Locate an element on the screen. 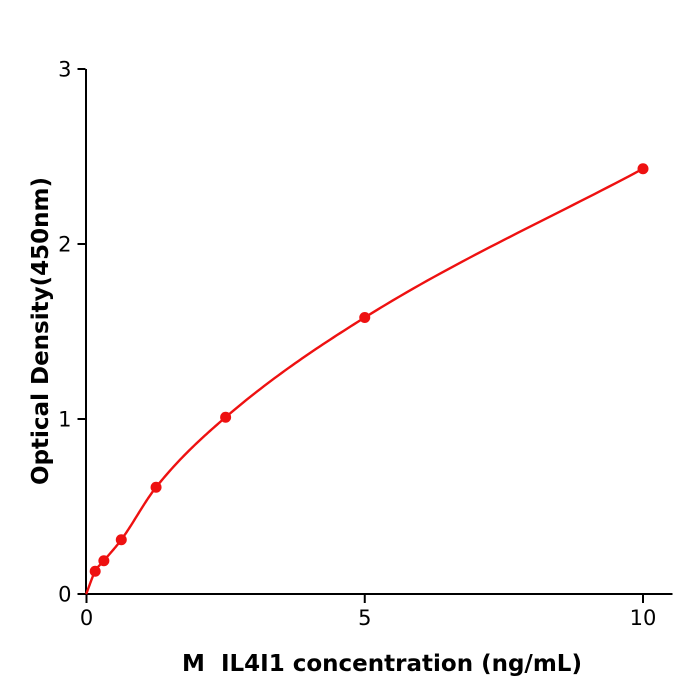 Image resolution: width=700 pixels, height=700 pixels. y-tick-label: 1 is located at coordinates (64, 420).